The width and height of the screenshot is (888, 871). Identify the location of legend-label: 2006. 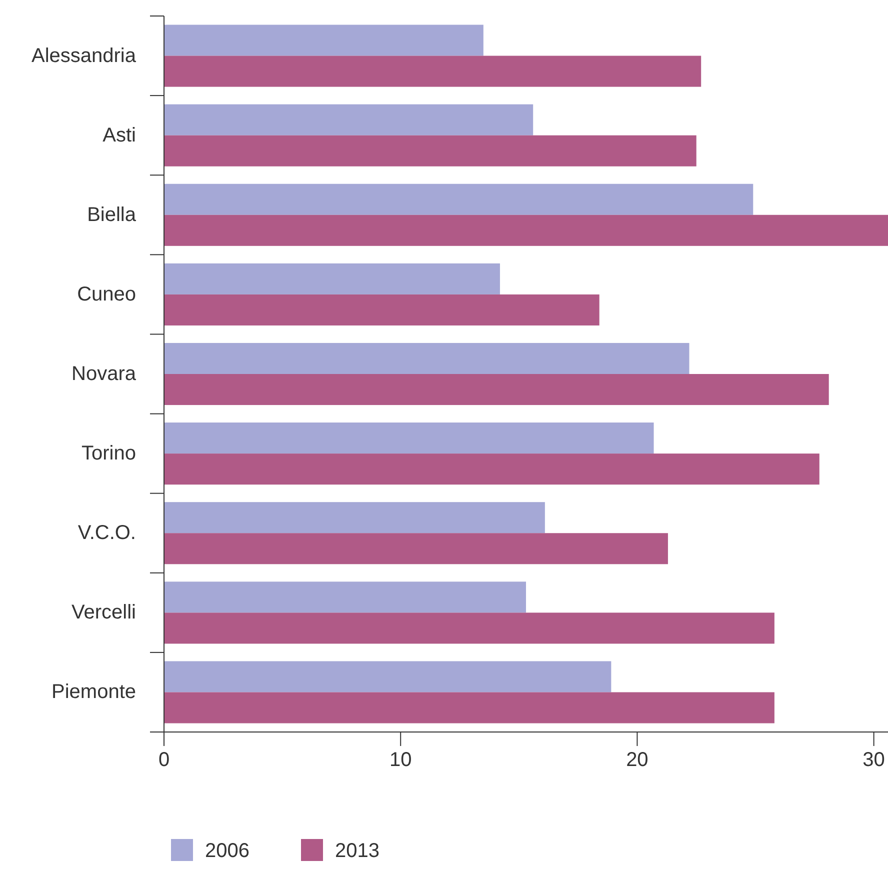
(227, 851).